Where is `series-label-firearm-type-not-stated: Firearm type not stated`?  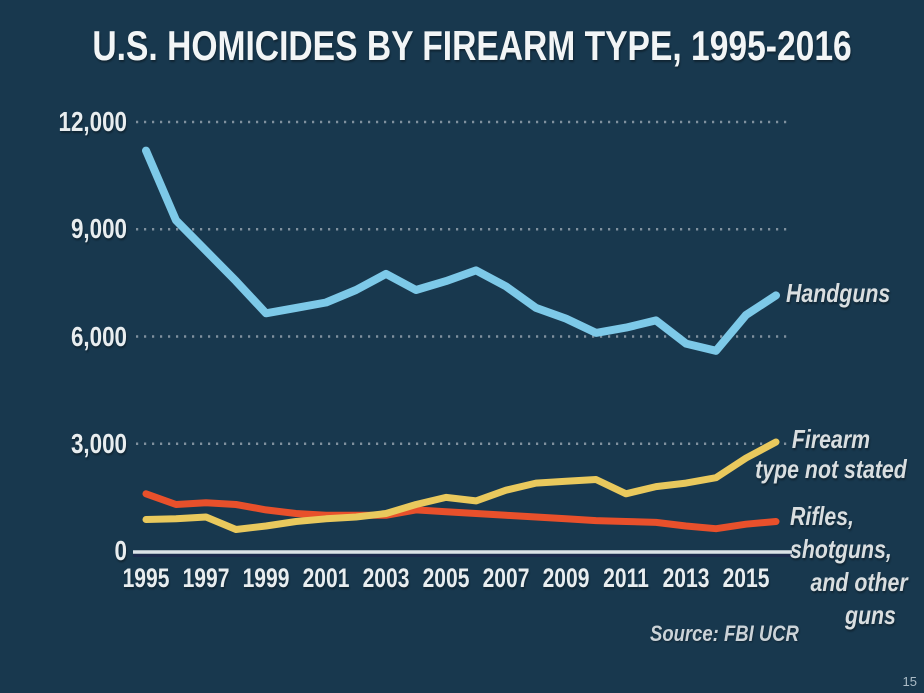
series-label-firearm-type-not-stated: Firearm type not stated is located at coordinates (831, 454).